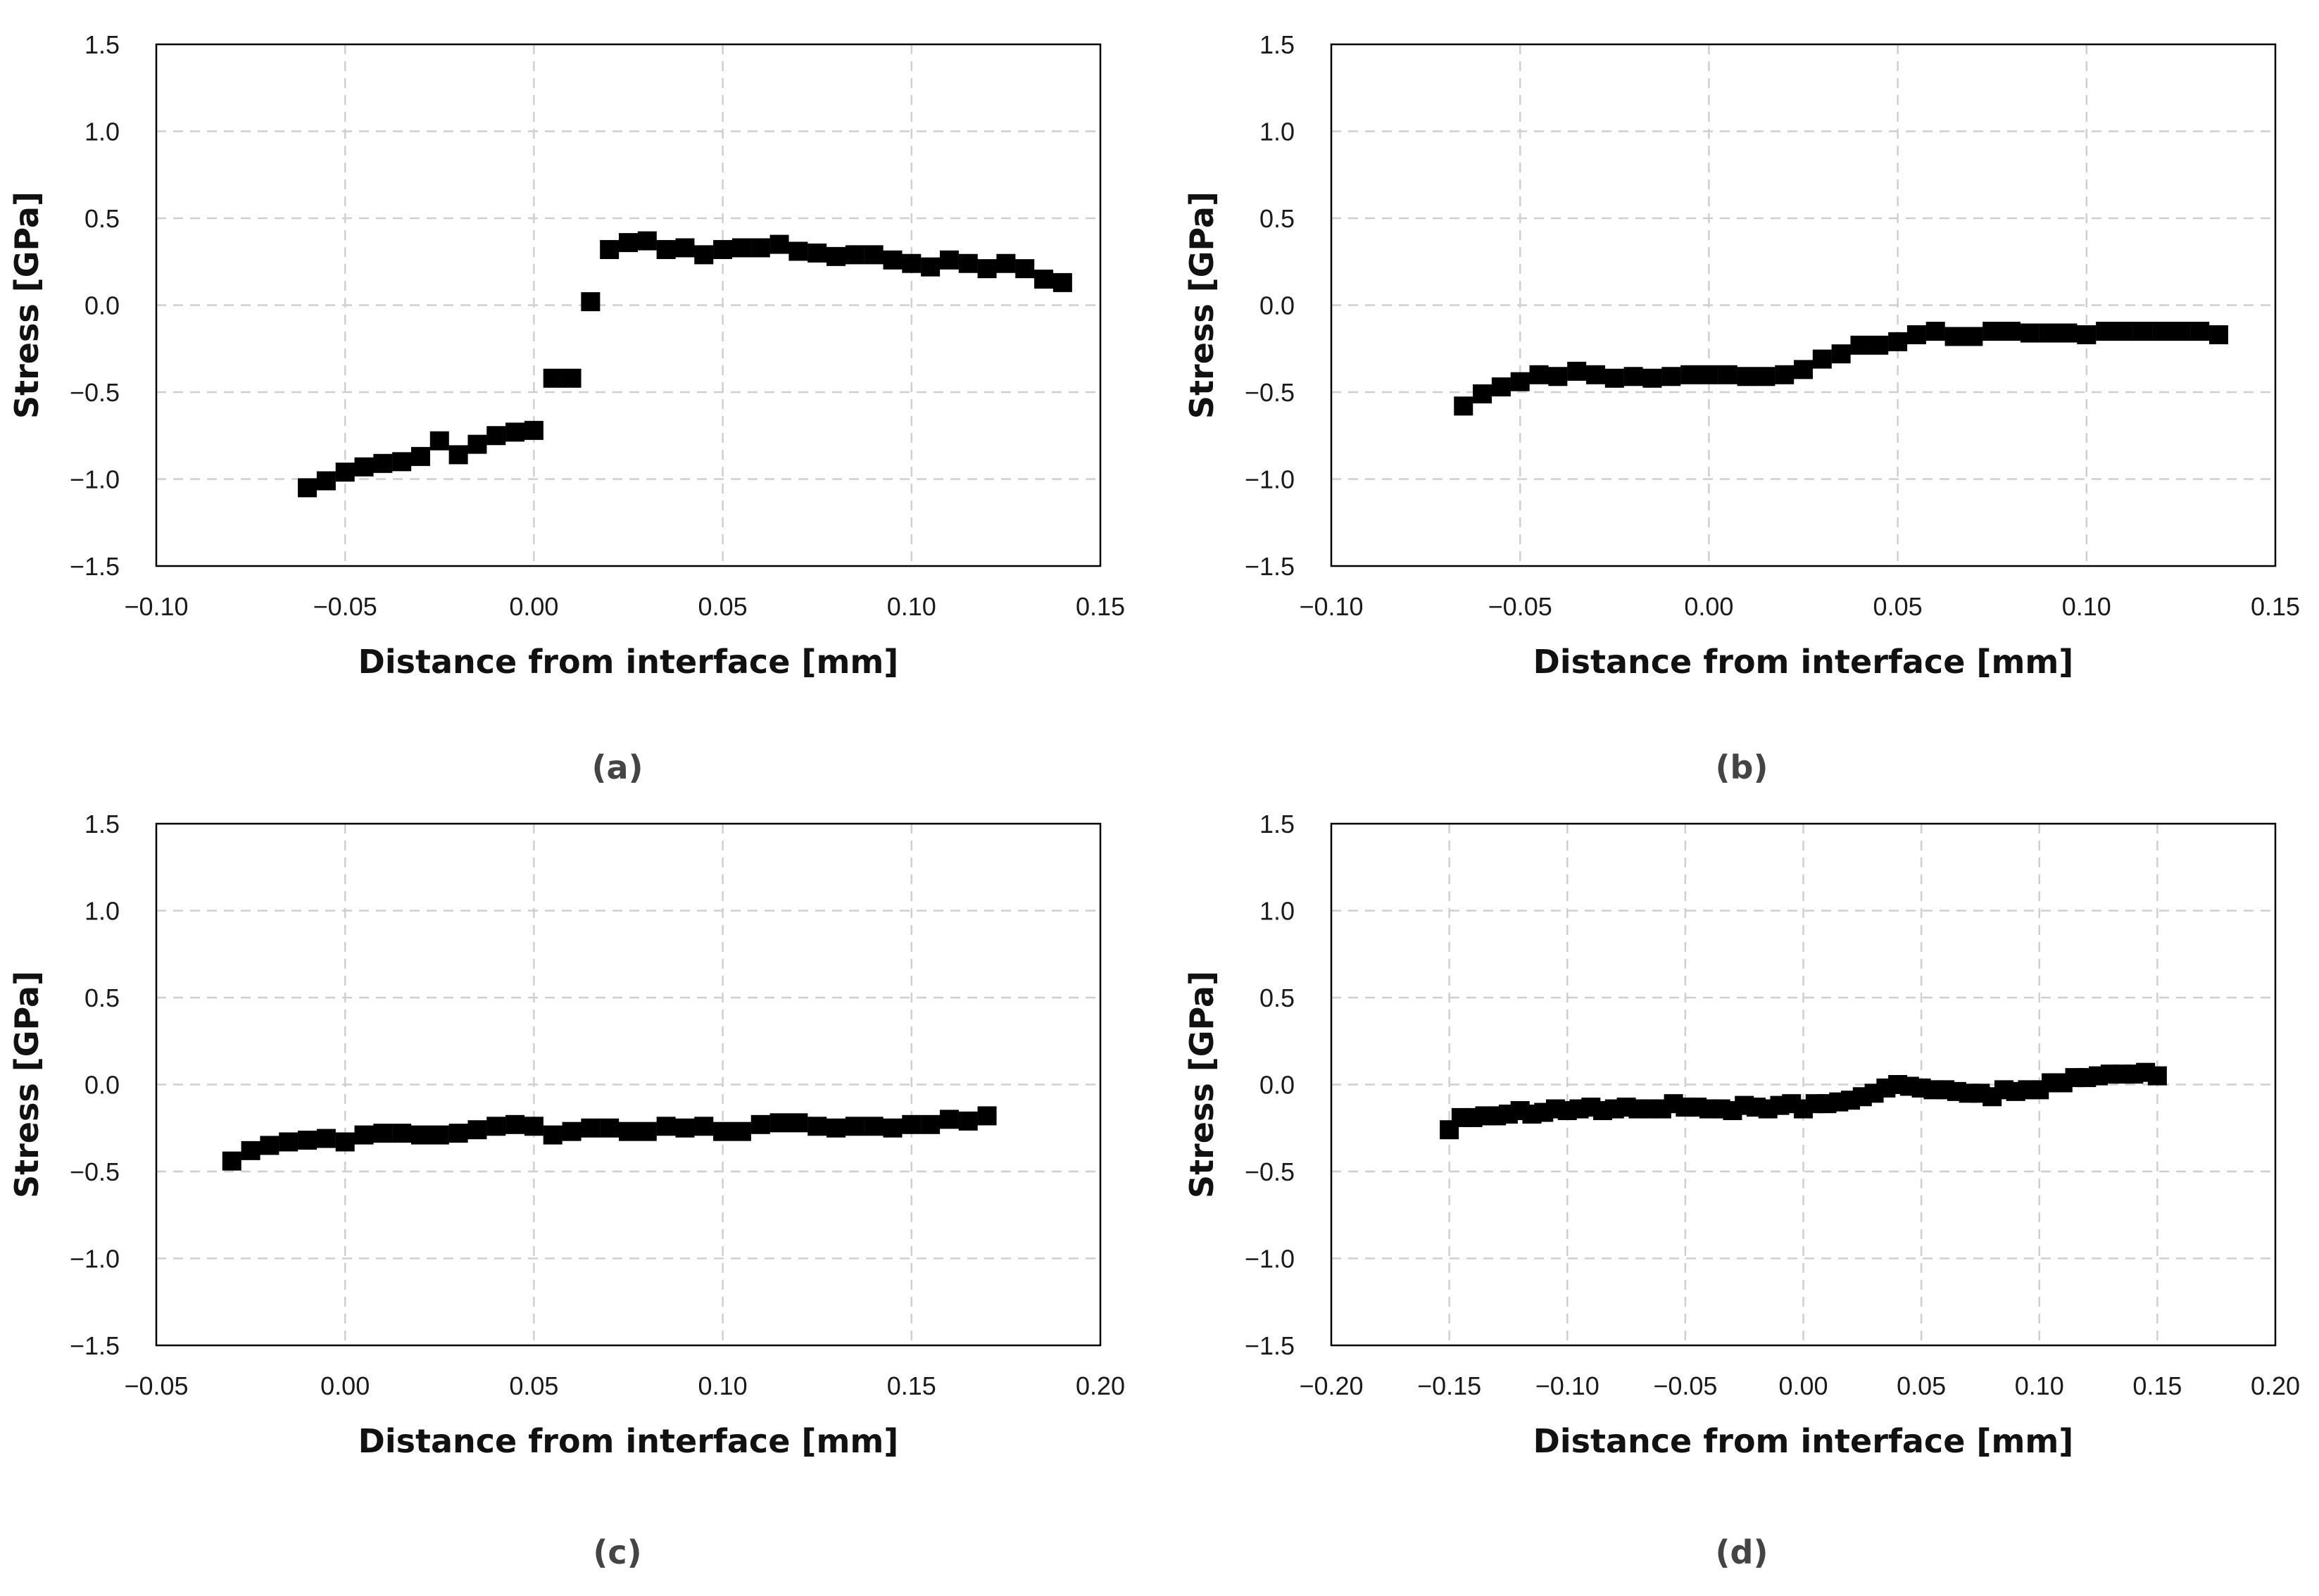  I want to click on y-tick-label: 0.0, so click(102, 1085).